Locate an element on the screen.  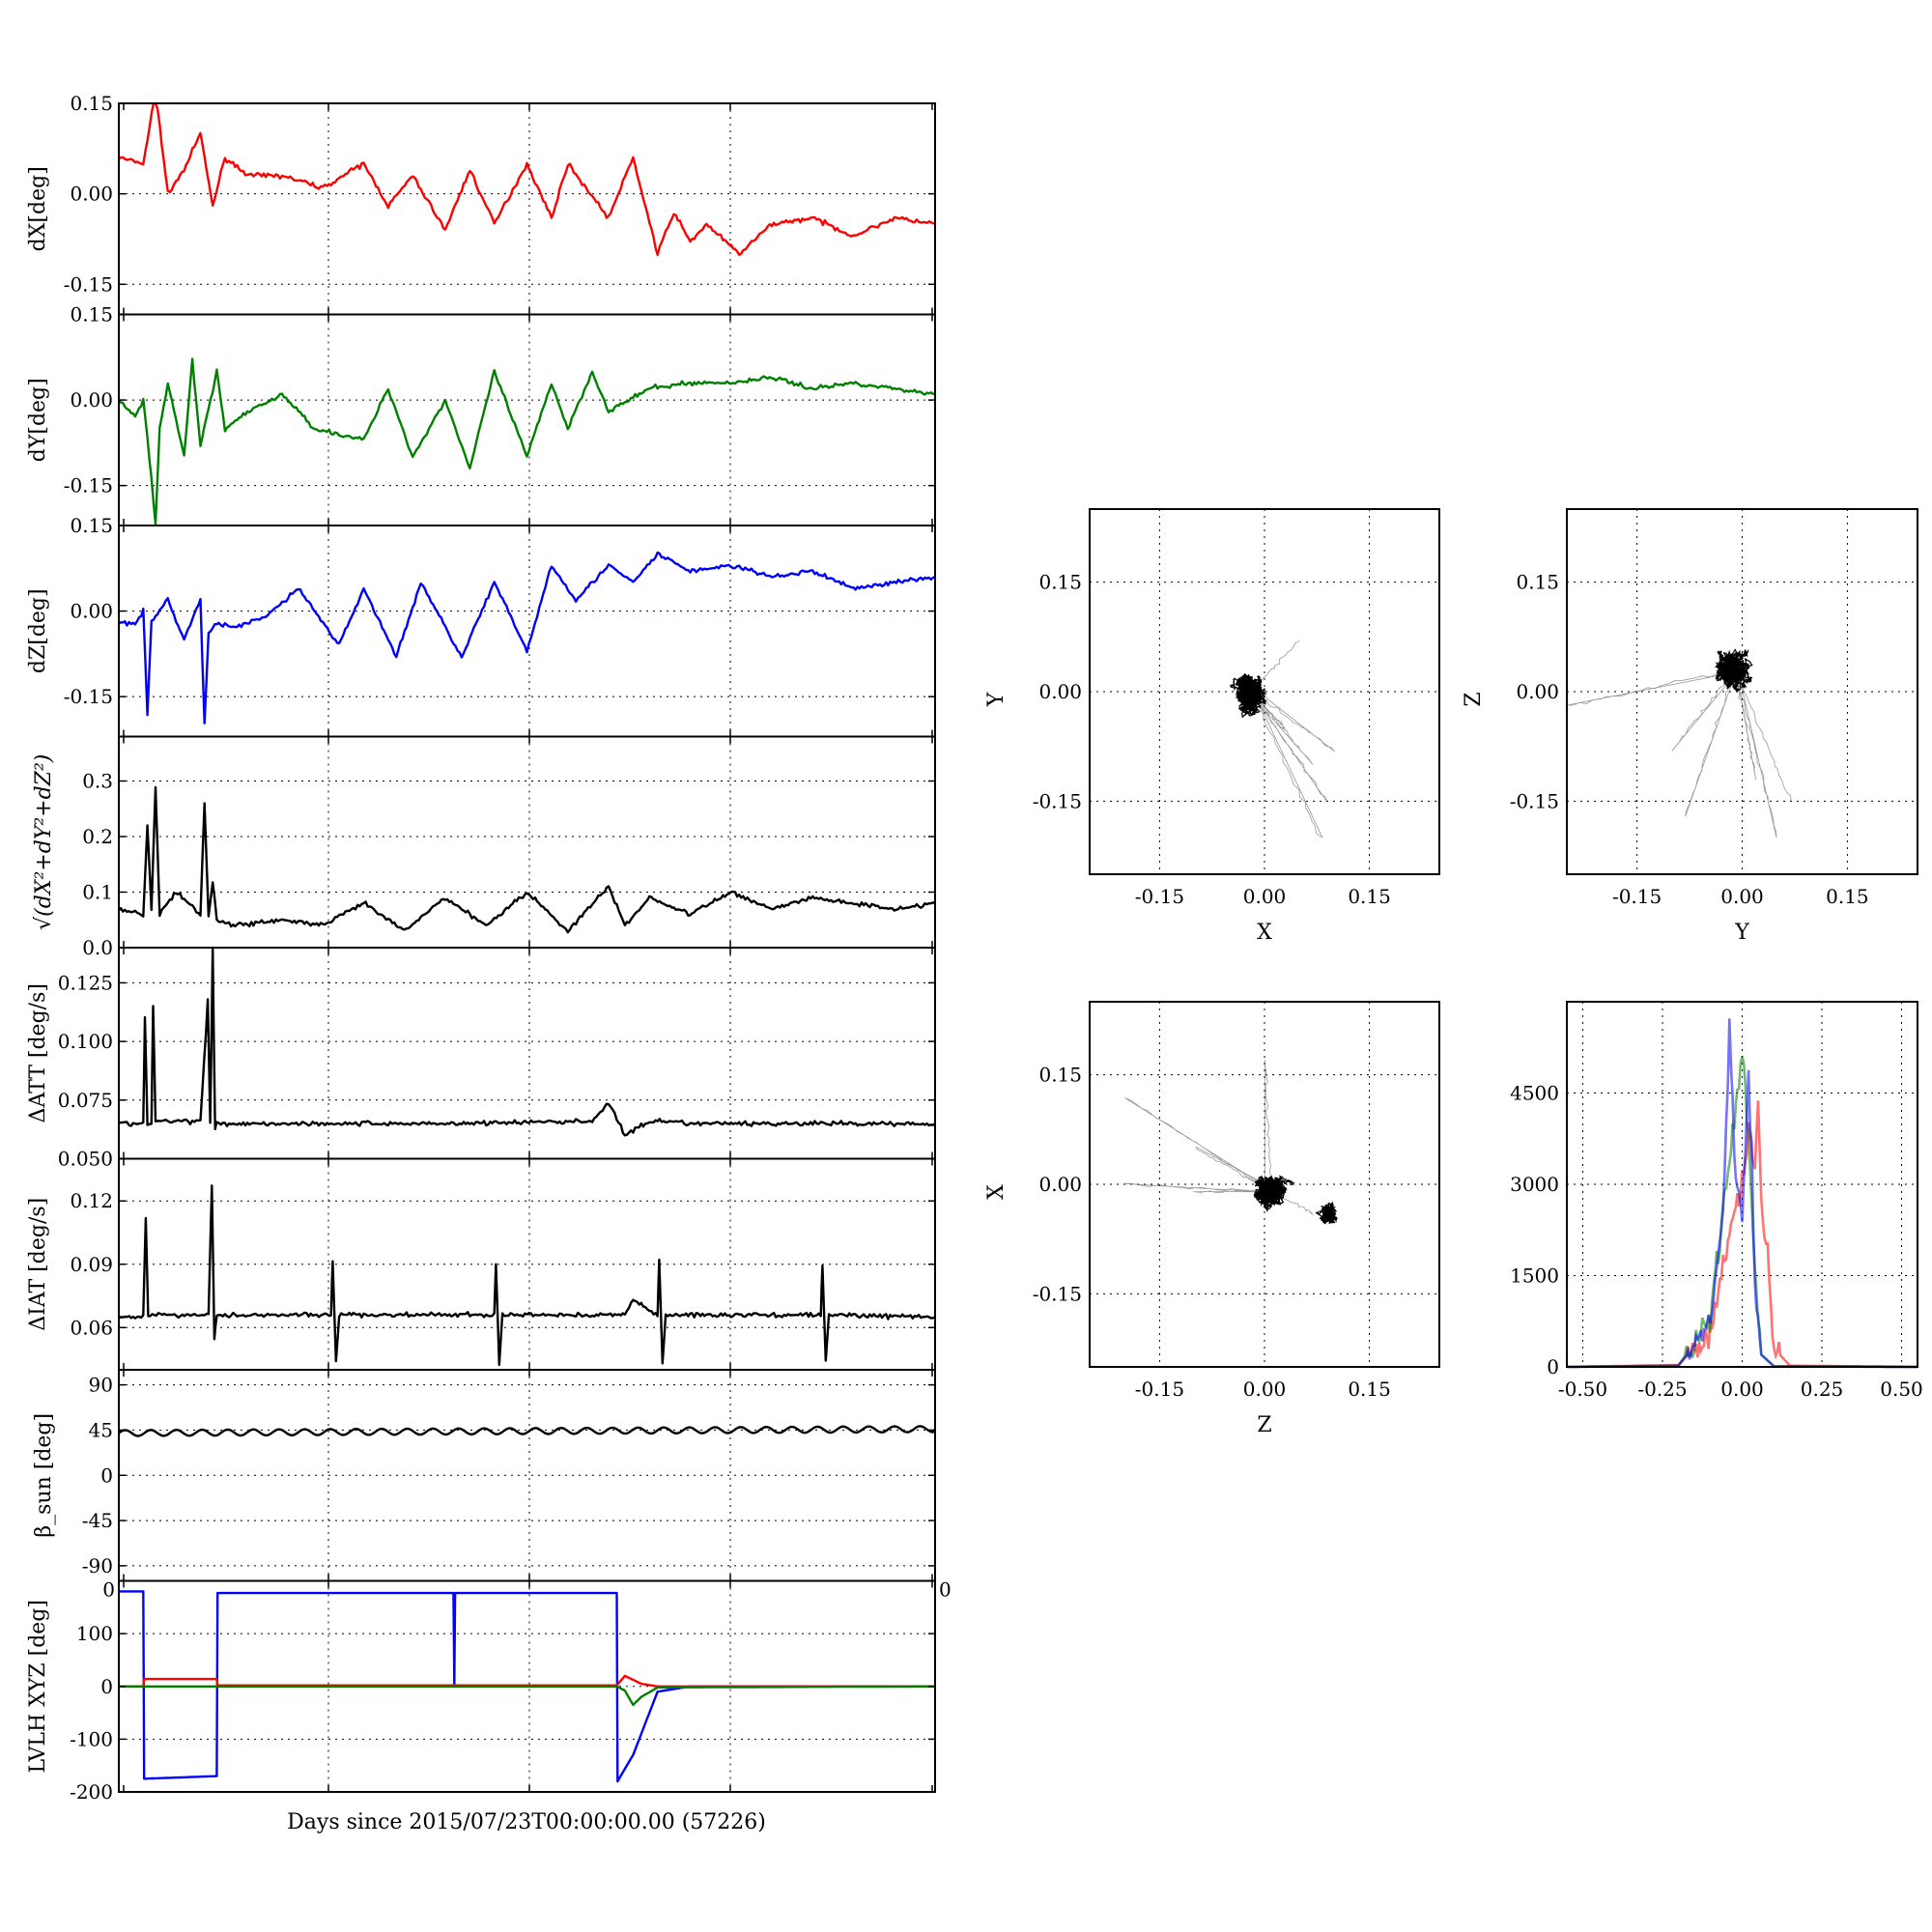
y-tick-label: 0.3 is located at coordinates (97, 781).